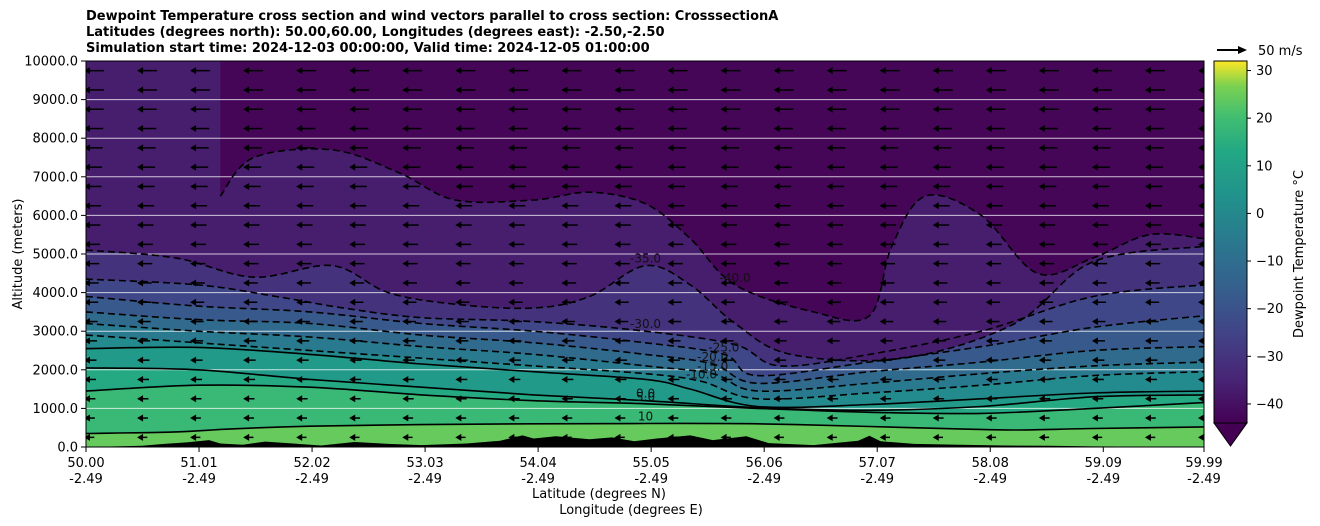  What do you see at coordinates (18, 254) in the screenshot?
I see `y-axis-label: Altitude (meters)` at bounding box center [18, 254].